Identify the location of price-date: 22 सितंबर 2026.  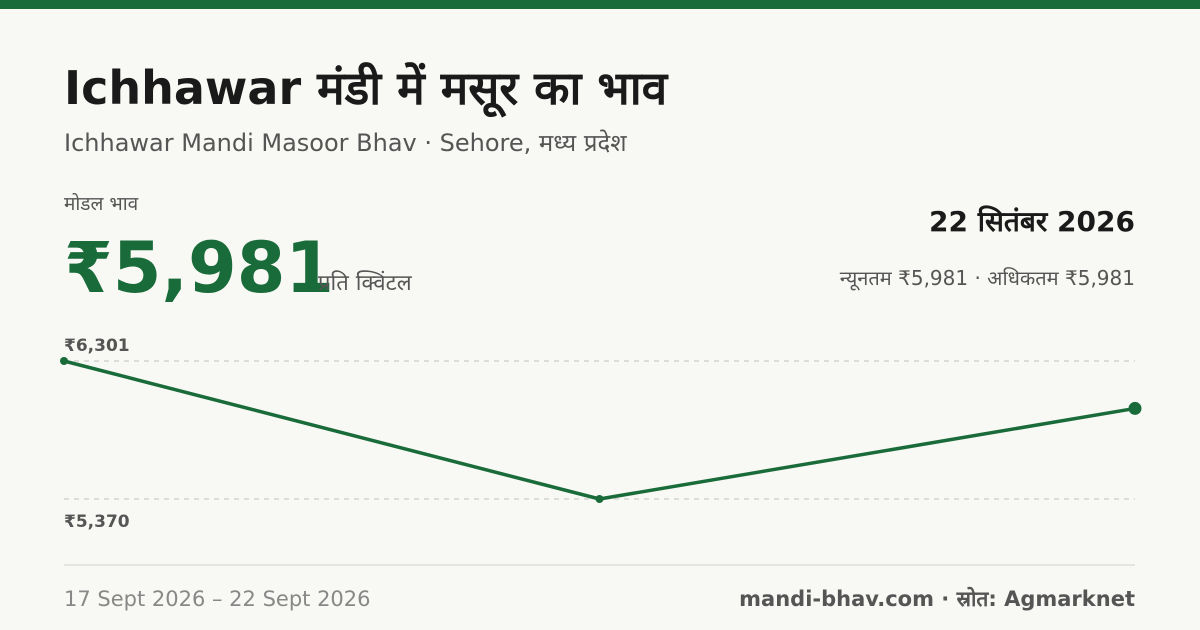
(1032, 221).